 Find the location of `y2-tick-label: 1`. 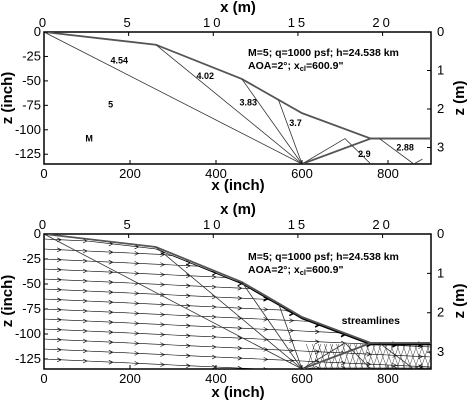

y2-tick-label: 1 is located at coordinates (440, 272).